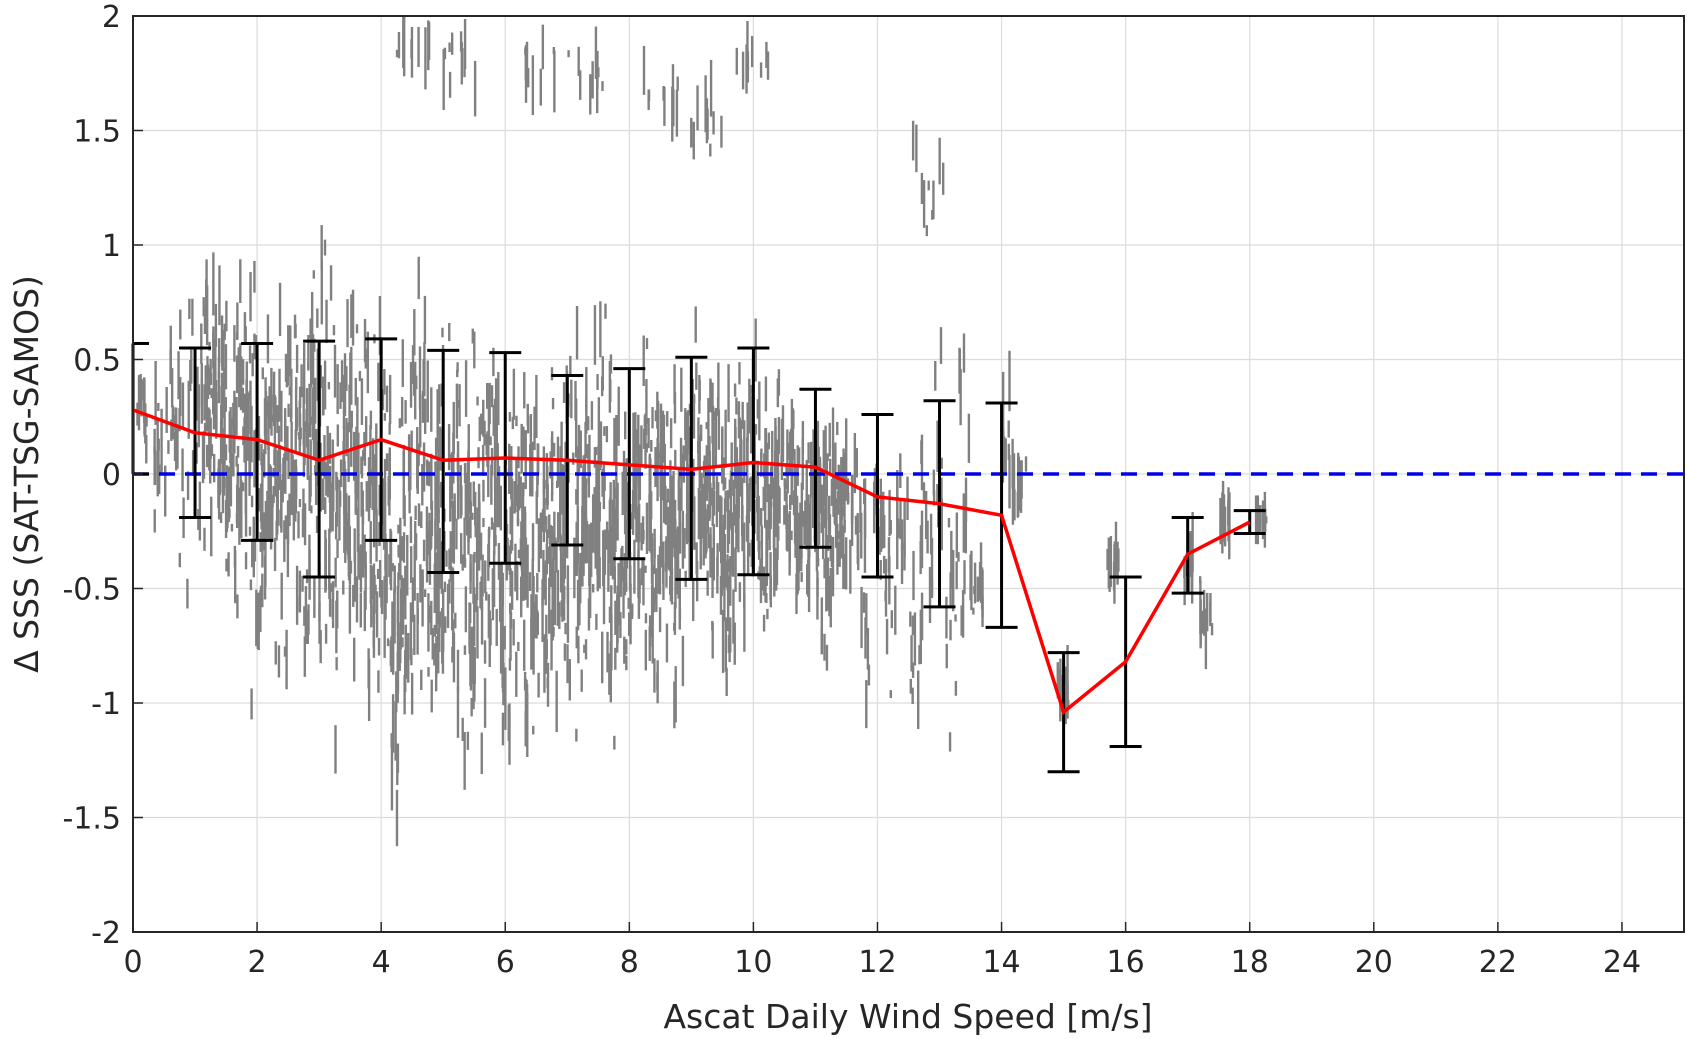 The image size is (1687, 1039). What do you see at coordinates (1498, 962) in the screenshot?
I see `x-tick-label: 22` at bounding box center [1498, 962].